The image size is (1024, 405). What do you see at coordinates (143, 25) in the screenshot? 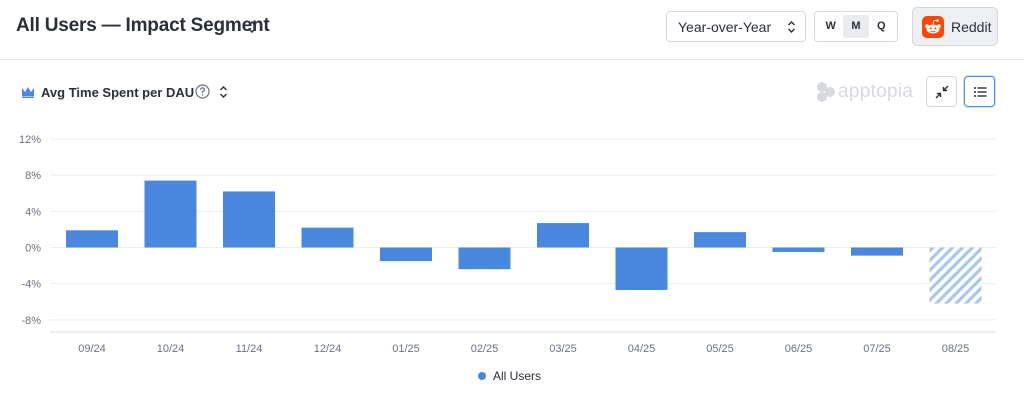
I see `page-title: All Users — Impact Segment` at bounding box center [143, 25].